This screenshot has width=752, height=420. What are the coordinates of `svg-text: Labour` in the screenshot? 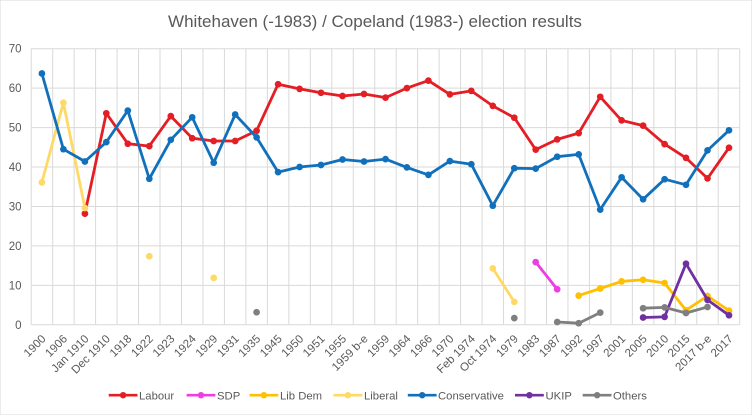 It's located at (156, 396).